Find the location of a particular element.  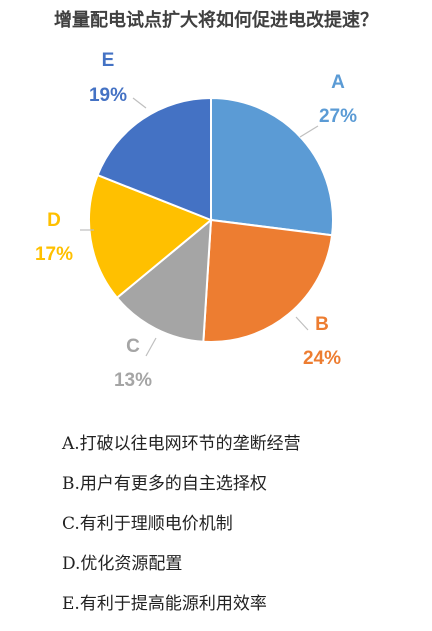

slice-label-b: B is located at coordinates (322, 324).